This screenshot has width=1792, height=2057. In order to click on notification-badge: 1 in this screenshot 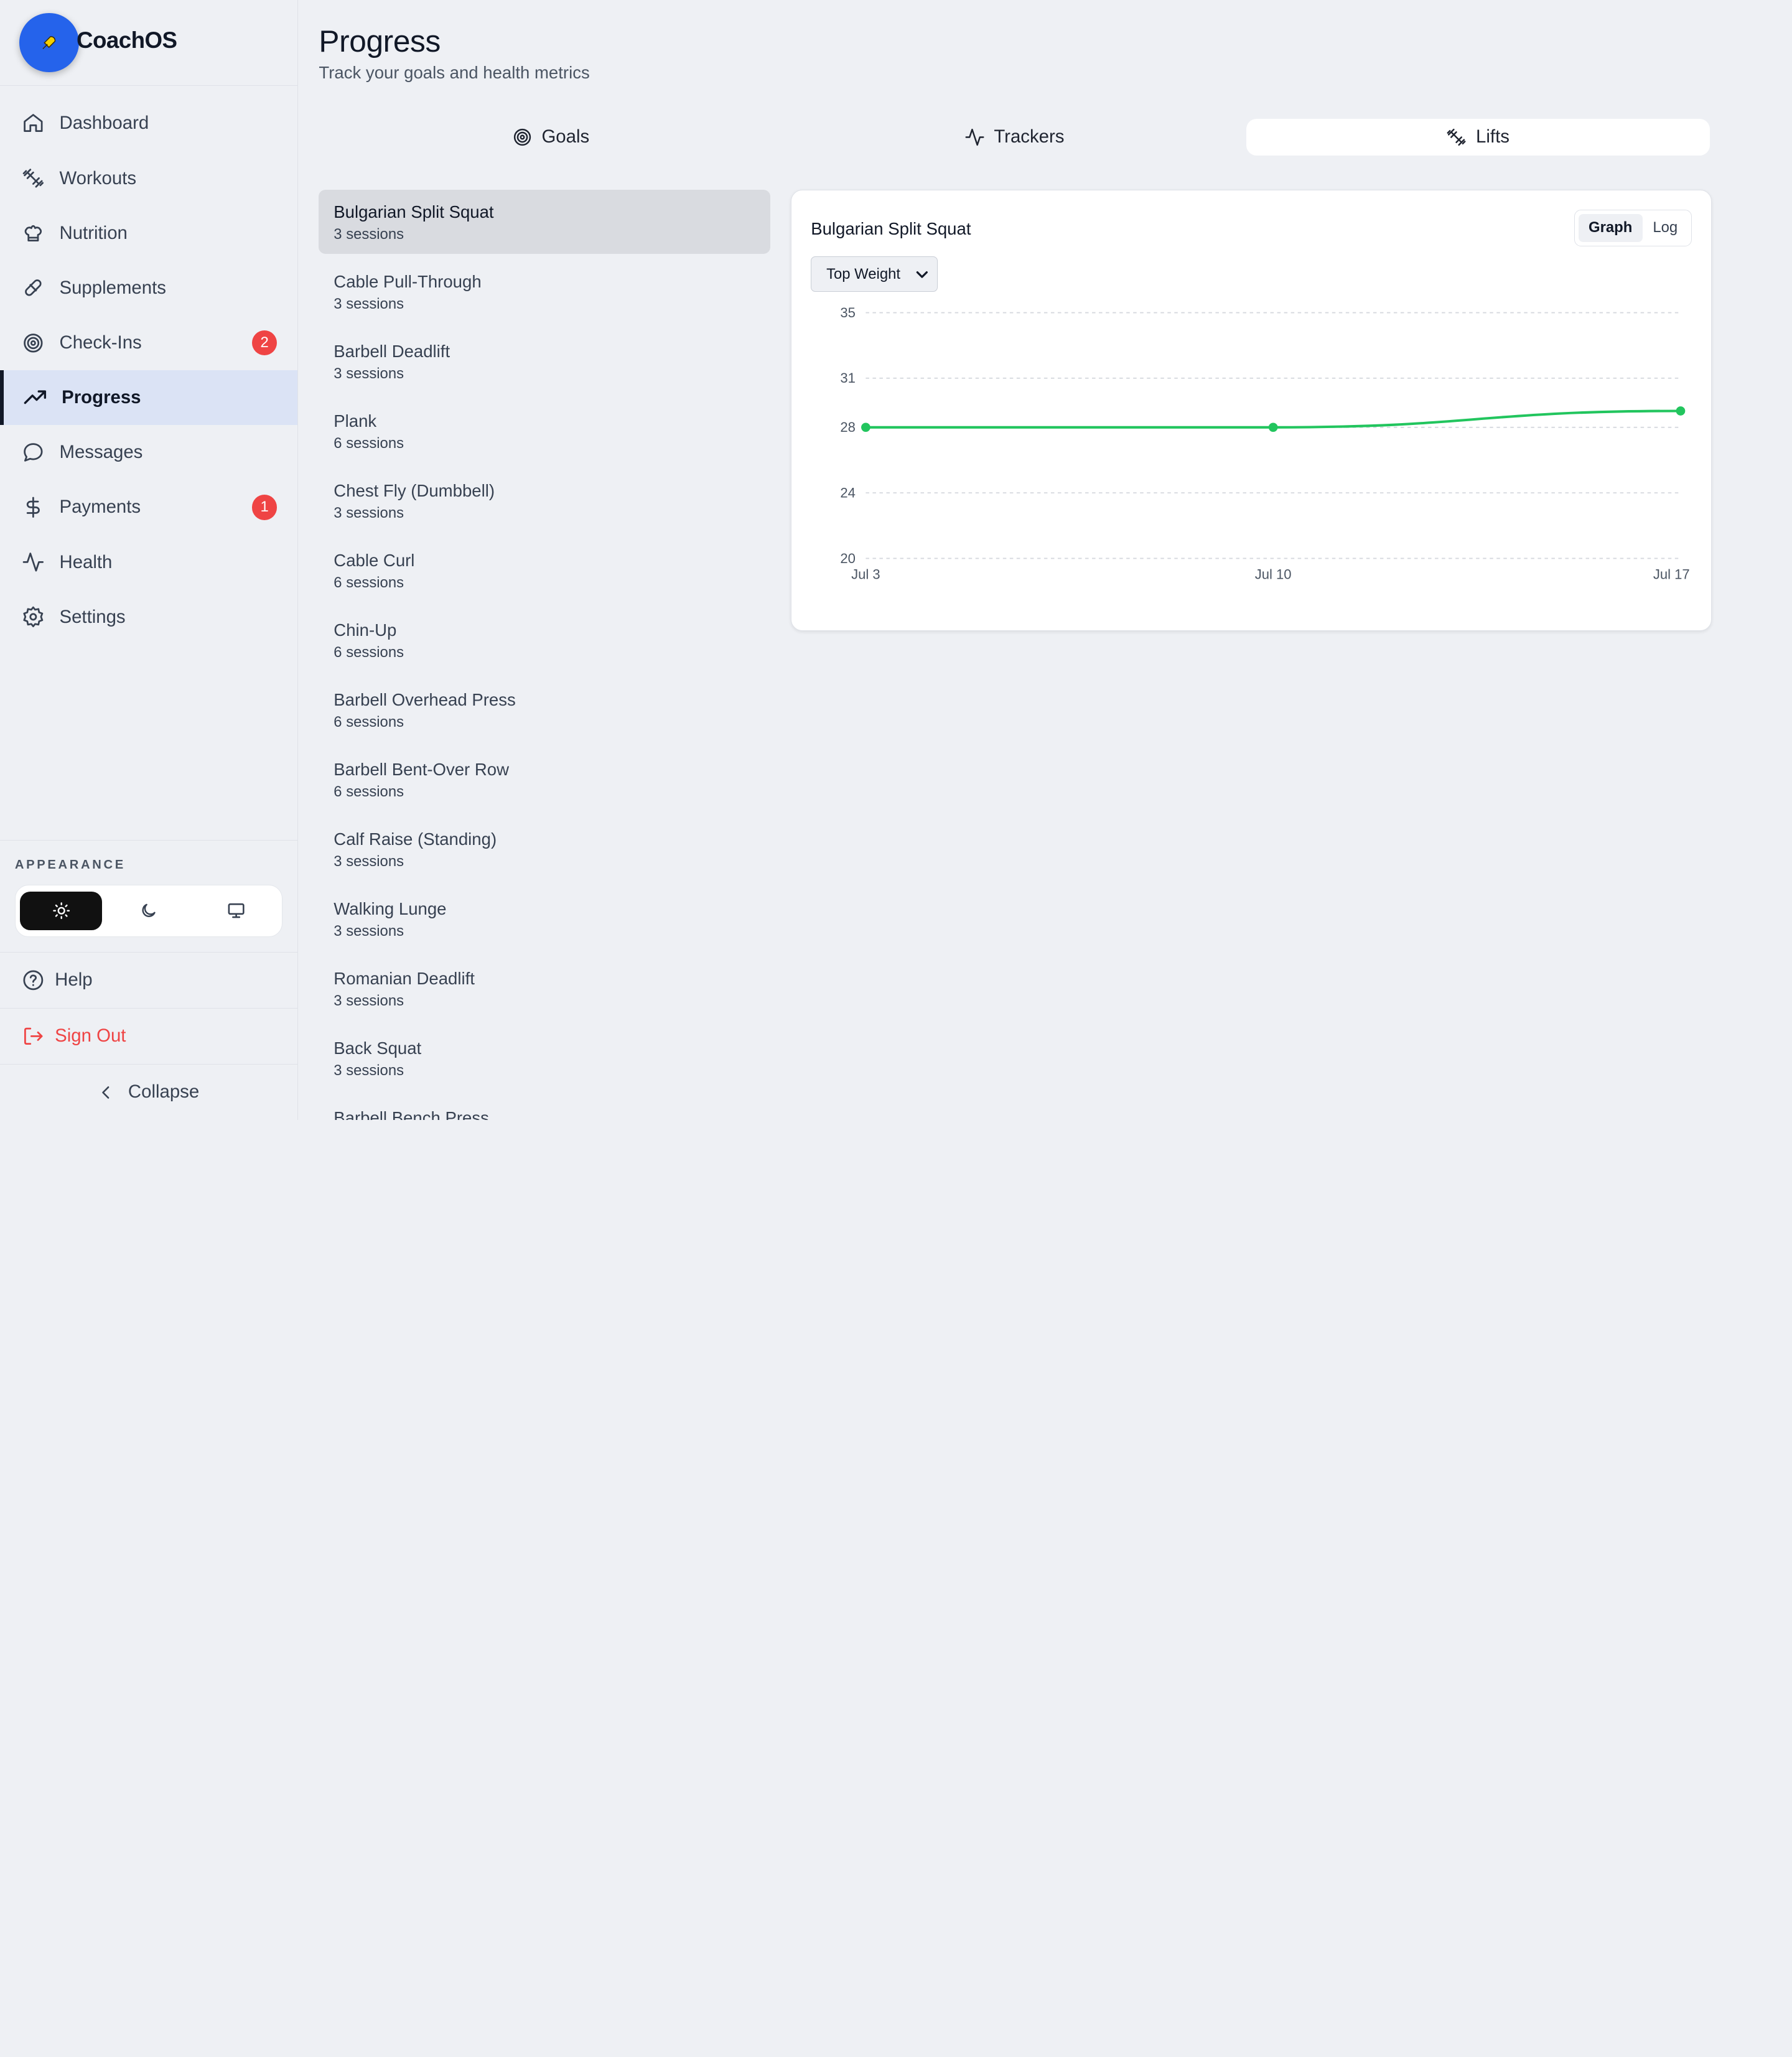, I will do `click(264, 507)`.